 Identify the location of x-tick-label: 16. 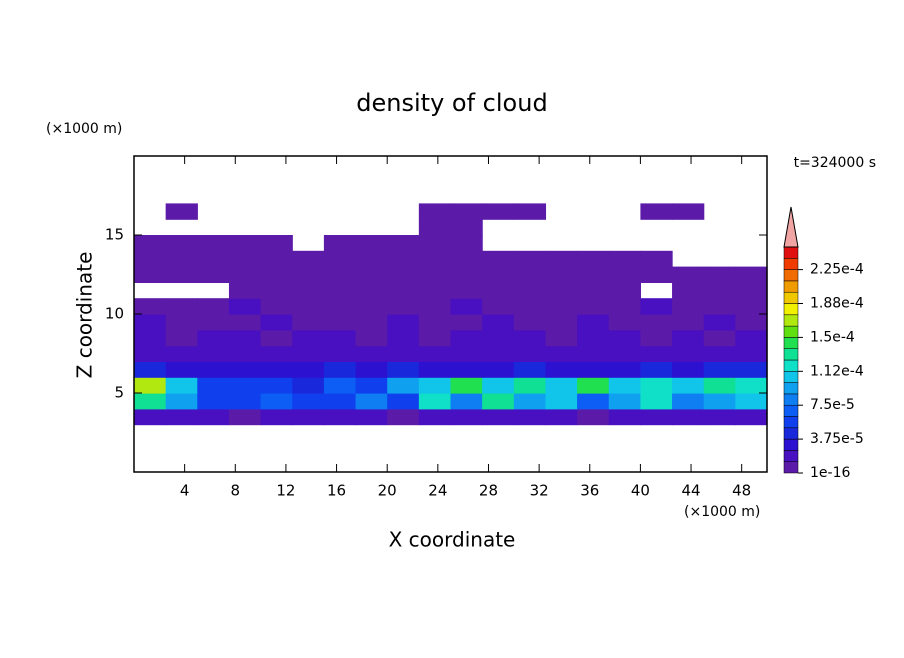
(336, 491).